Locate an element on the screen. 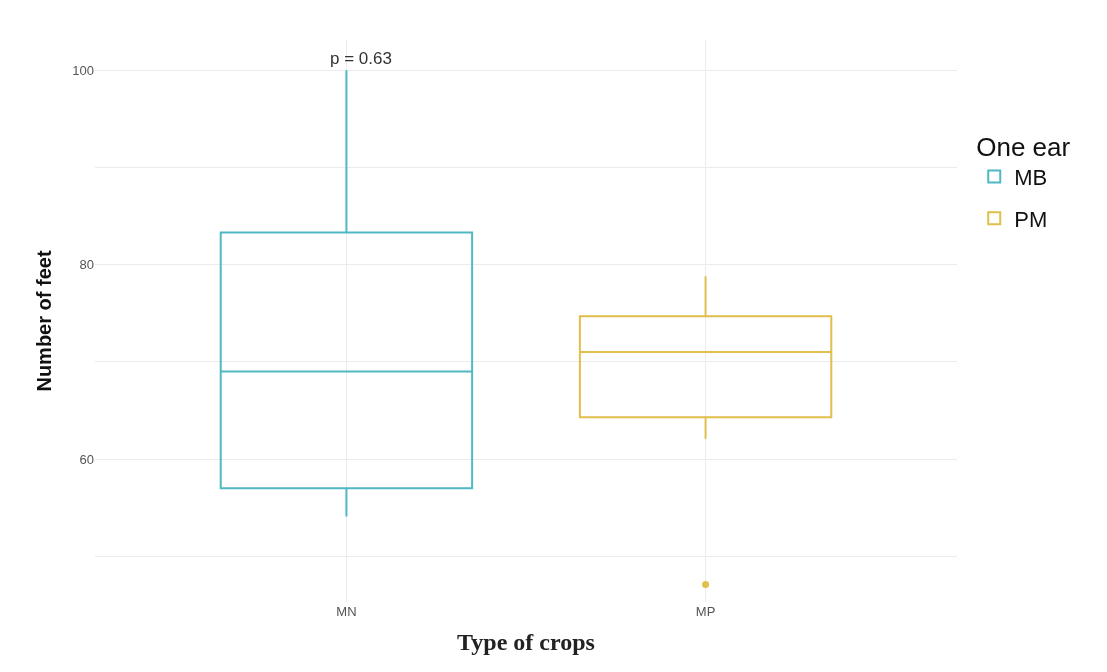 The height and width of the screenshot is (672, 1107). y-tick-label: 100 is located at coordinates (83, 70).